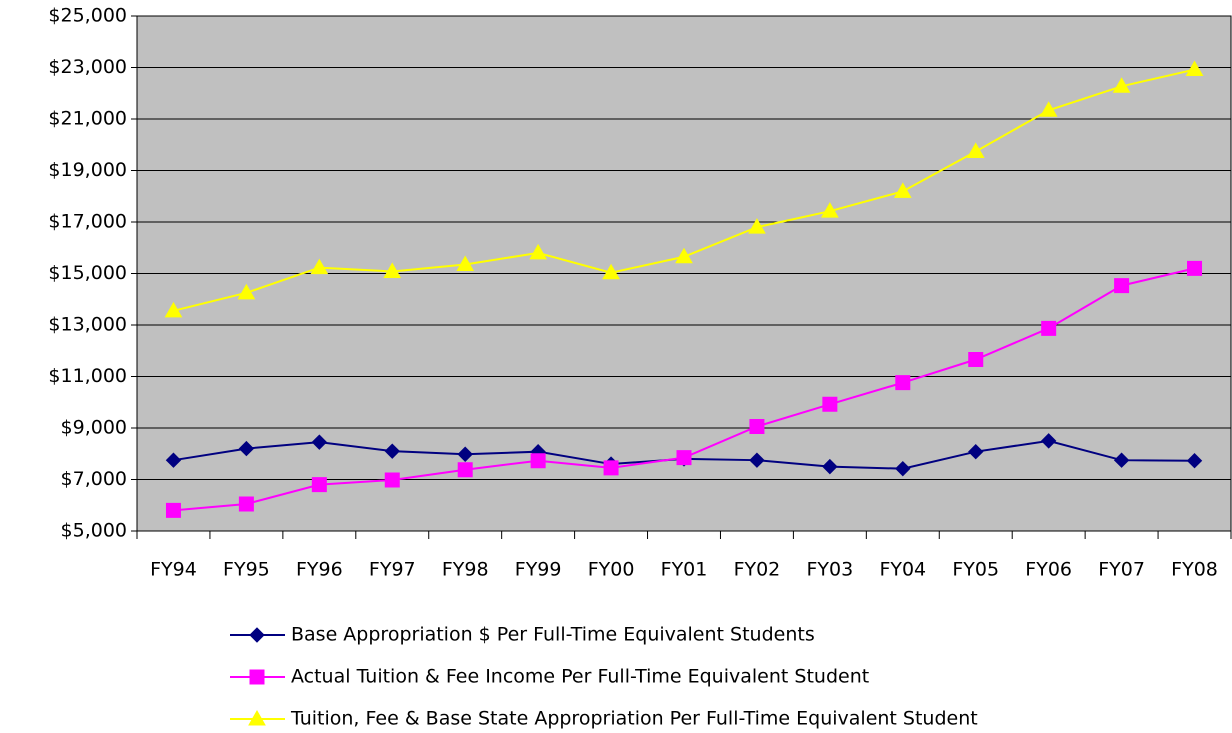 The height and width of the screenshot is (733, 1232). What do you see at coordinates (87, 222) in the screenshot?
I see `y-tick-label: $17,000` at bounding box center [87, 222].